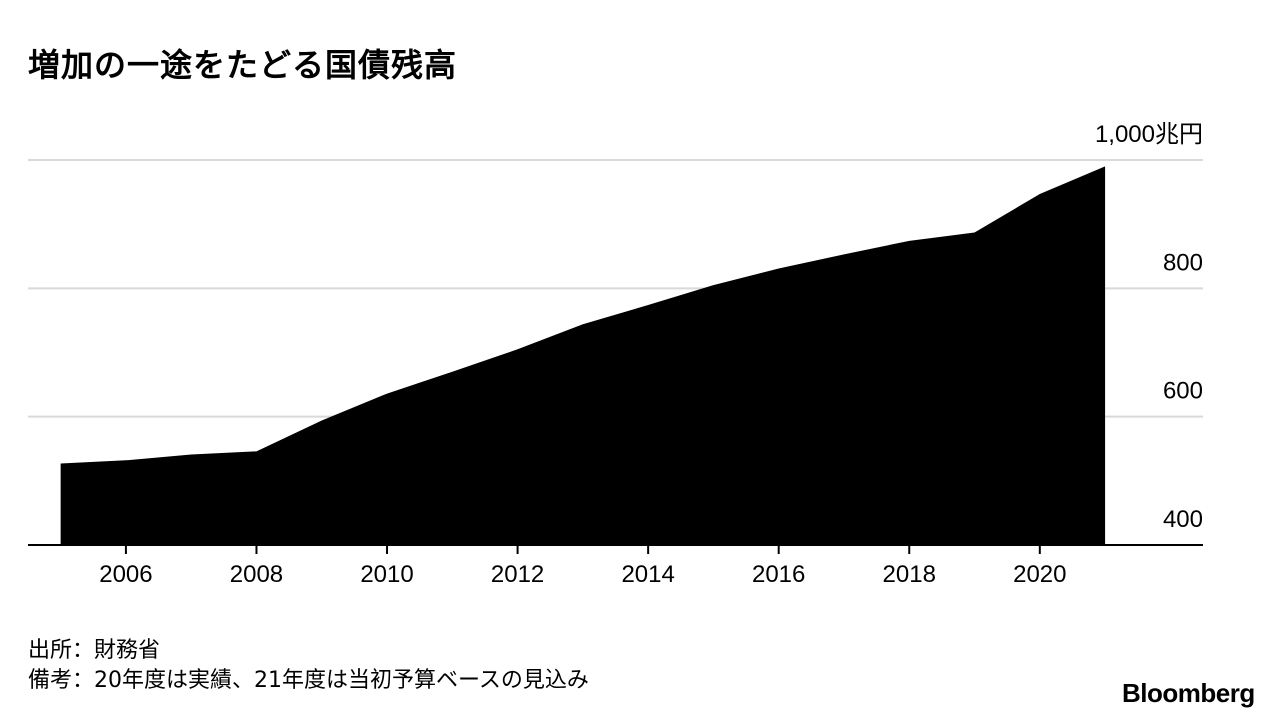 Image resolution: width=1288 pixels, height=720 pixels. I want to click on x-tick-label: 2014, so click(647, 574).